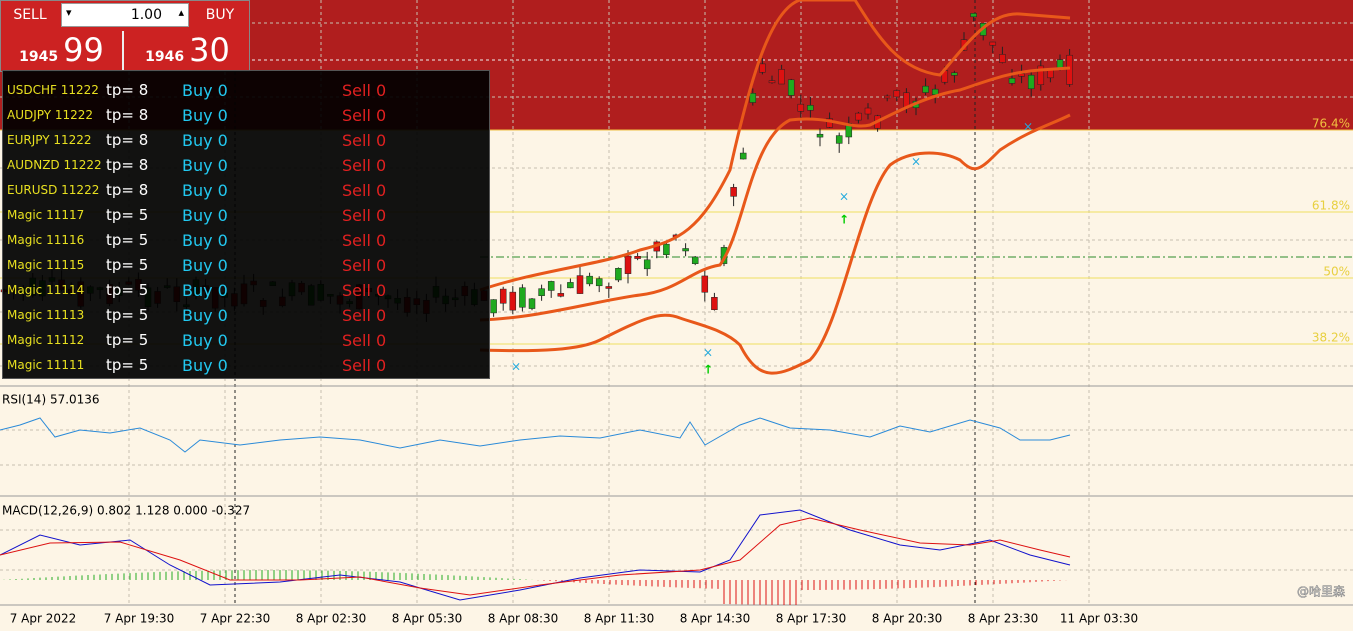 Image resolution: width=1353 pixels, height=631 pixels. I want to click on fib-label: 76.4%, so click(1331, 124).